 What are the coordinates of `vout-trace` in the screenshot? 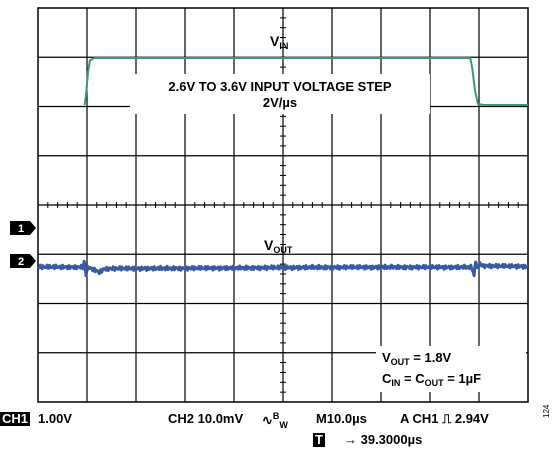 It's located at (283, 268).